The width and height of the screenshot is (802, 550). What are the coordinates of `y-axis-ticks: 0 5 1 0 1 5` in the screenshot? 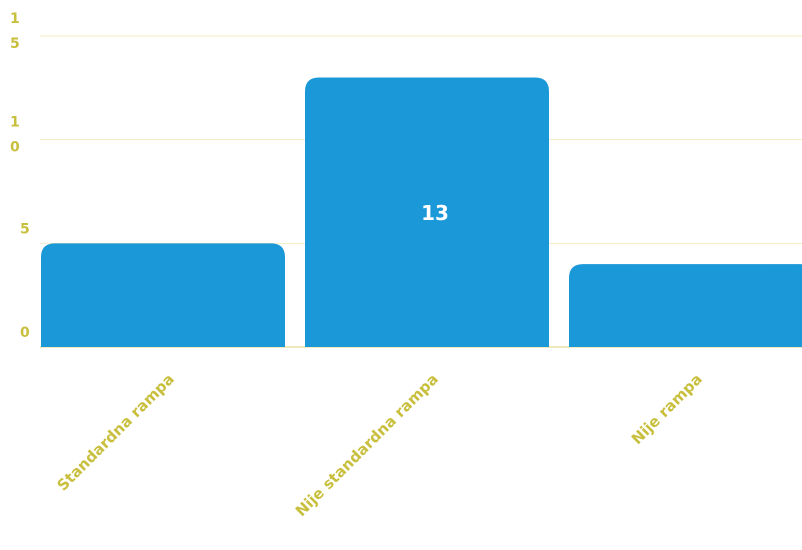 It's located at (20, 176).